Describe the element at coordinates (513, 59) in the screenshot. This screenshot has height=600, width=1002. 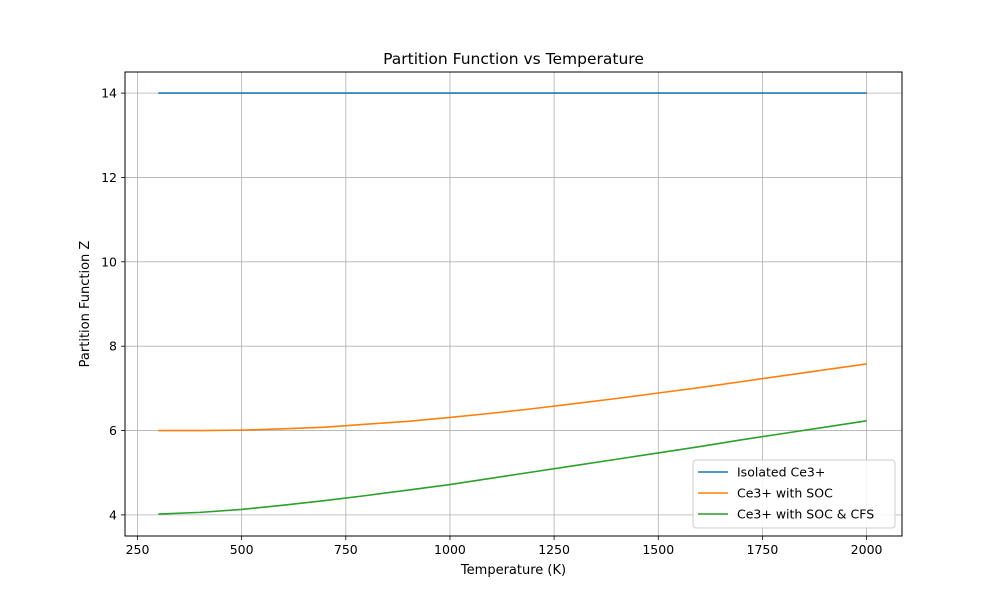
I see `chart-title: Partition Function vs Temperature` at that location.